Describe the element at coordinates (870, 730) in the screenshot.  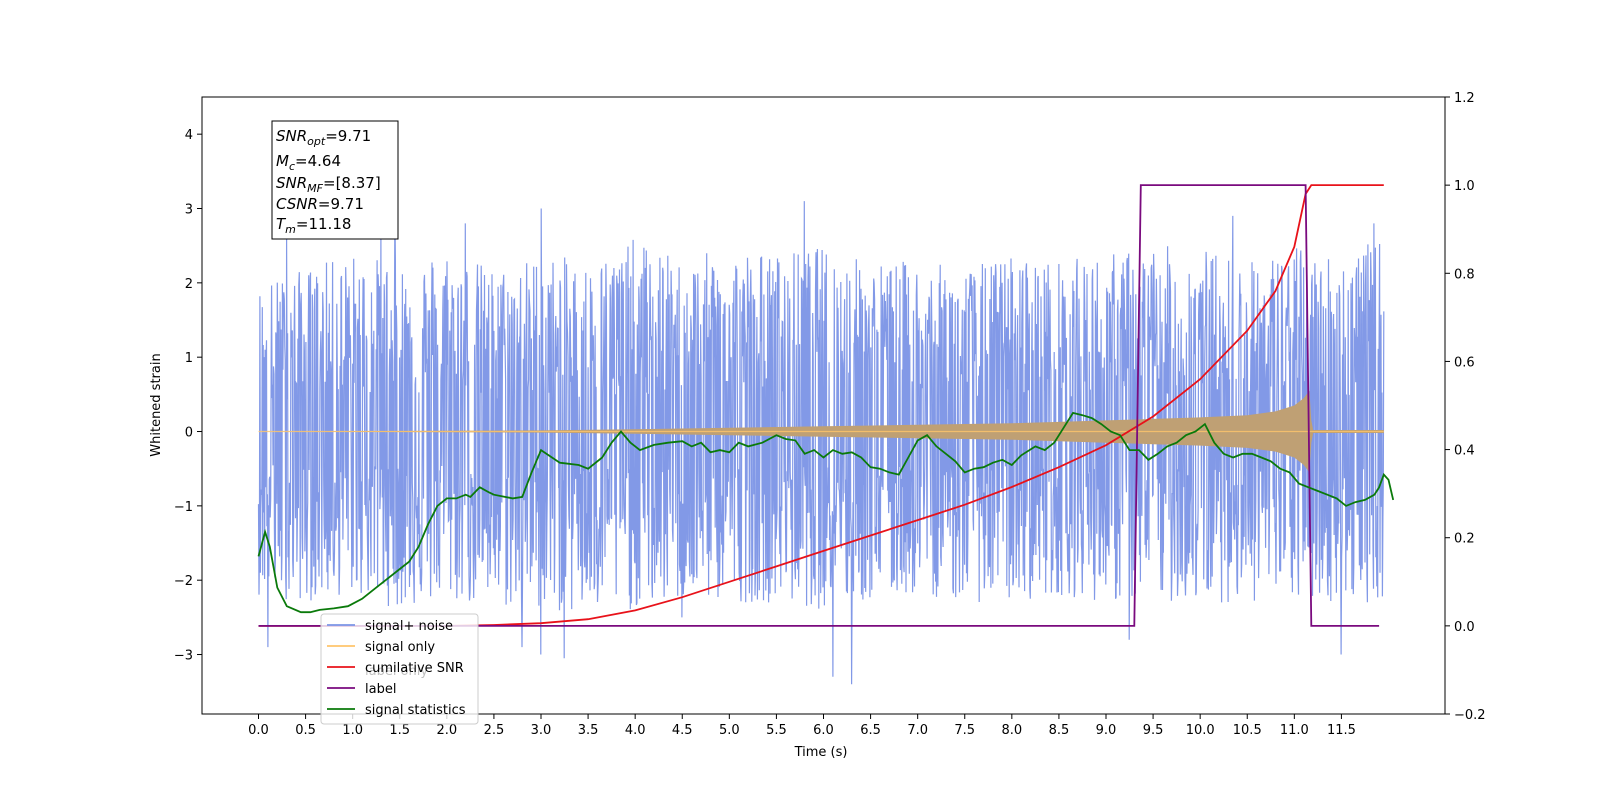
I see `x-tick-label: 6.5` at that location.